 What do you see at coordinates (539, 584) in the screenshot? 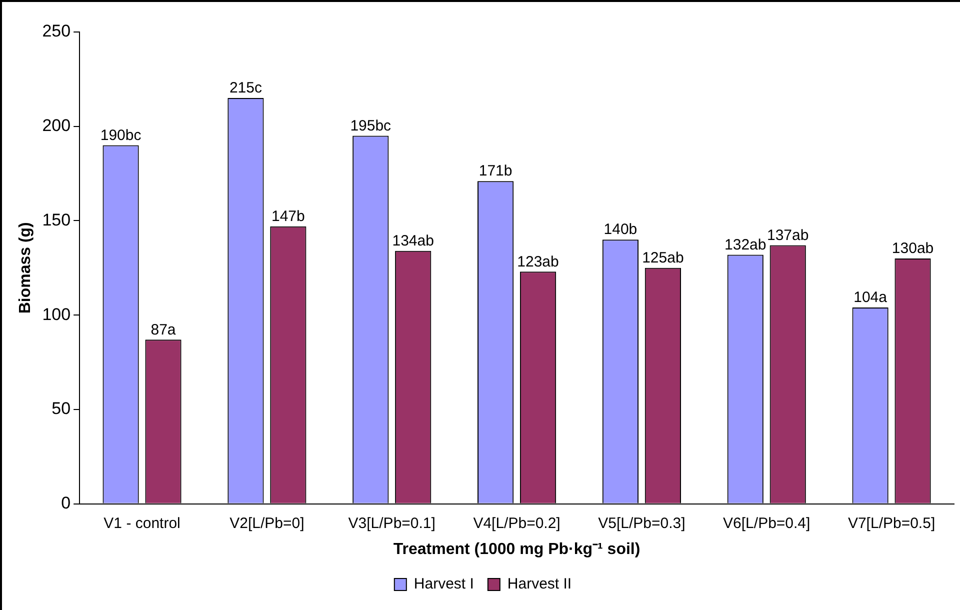
I see `legend-label: Harvest II` at bounding box center [539, 584].